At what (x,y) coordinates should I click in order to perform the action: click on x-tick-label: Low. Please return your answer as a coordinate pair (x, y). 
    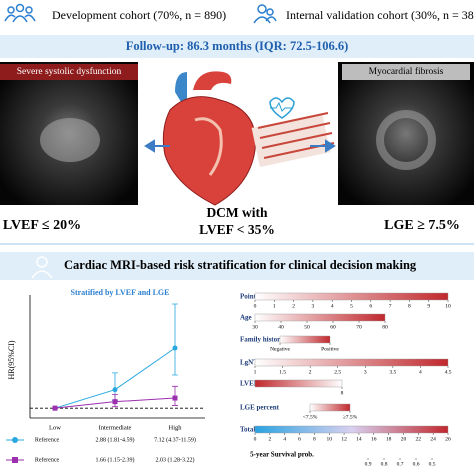
    Looking at the image, I should click on (55, 427).